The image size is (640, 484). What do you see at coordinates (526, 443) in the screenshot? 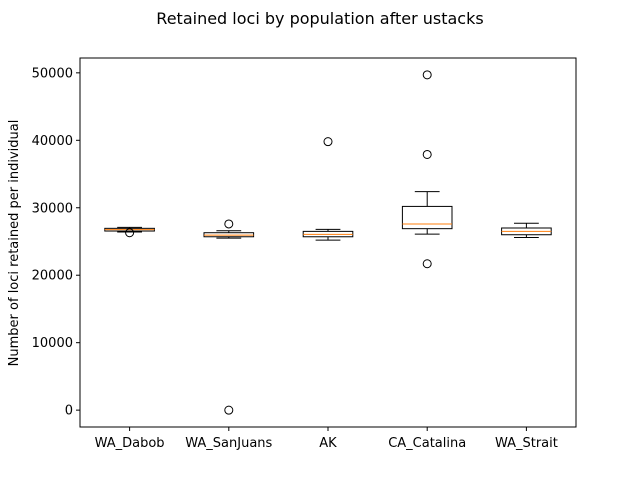
I see `x-tick-label: WA_Strait` at bounding box center [526, 443].